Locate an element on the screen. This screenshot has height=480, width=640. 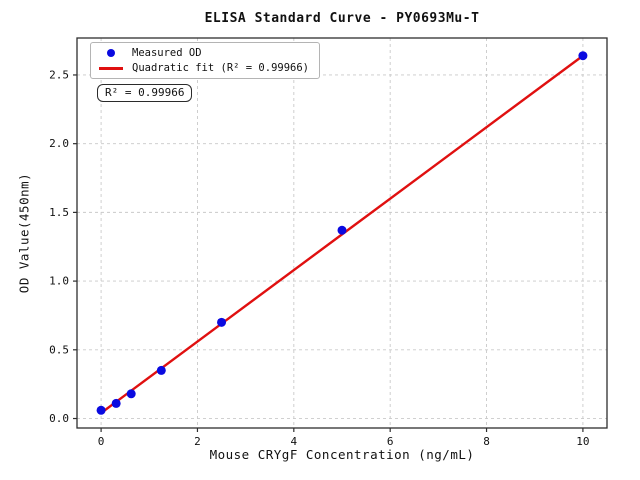
x-axis-label: Mouse CRYgF Concentration (ng/mL) is located at coordinates (342, 454).